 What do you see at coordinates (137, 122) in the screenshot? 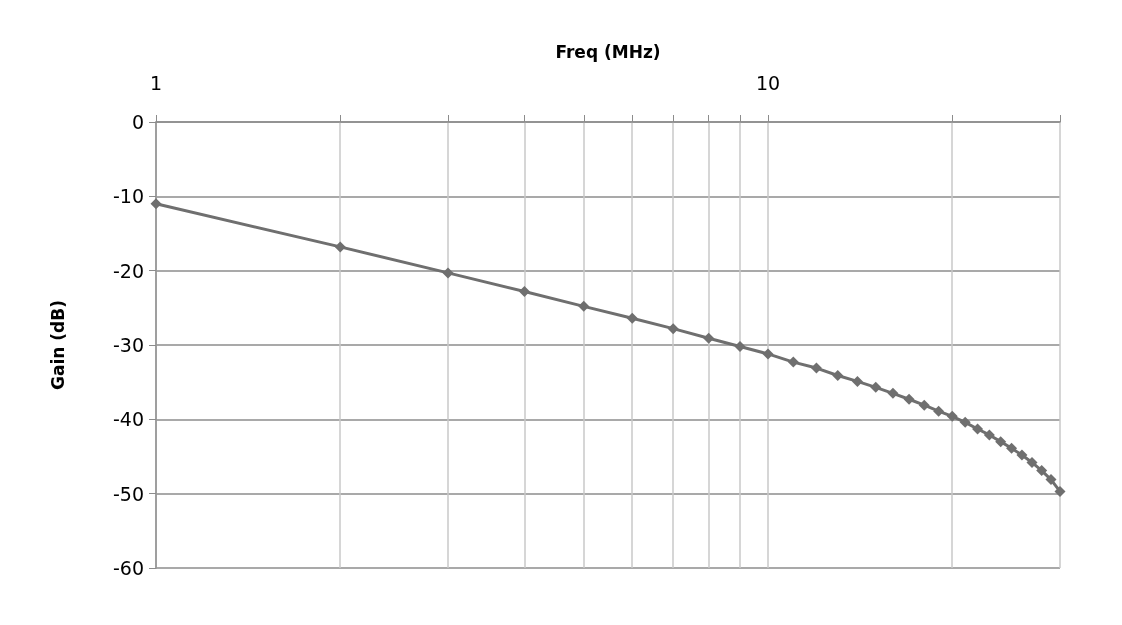
I see `y-tick-label: 0` at bounding box center [137, 122].